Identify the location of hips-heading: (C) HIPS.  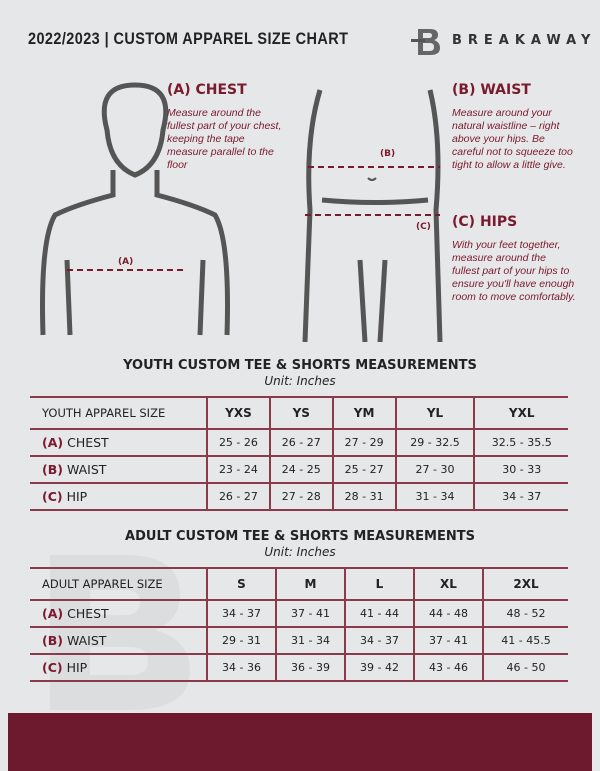
(485, 222).